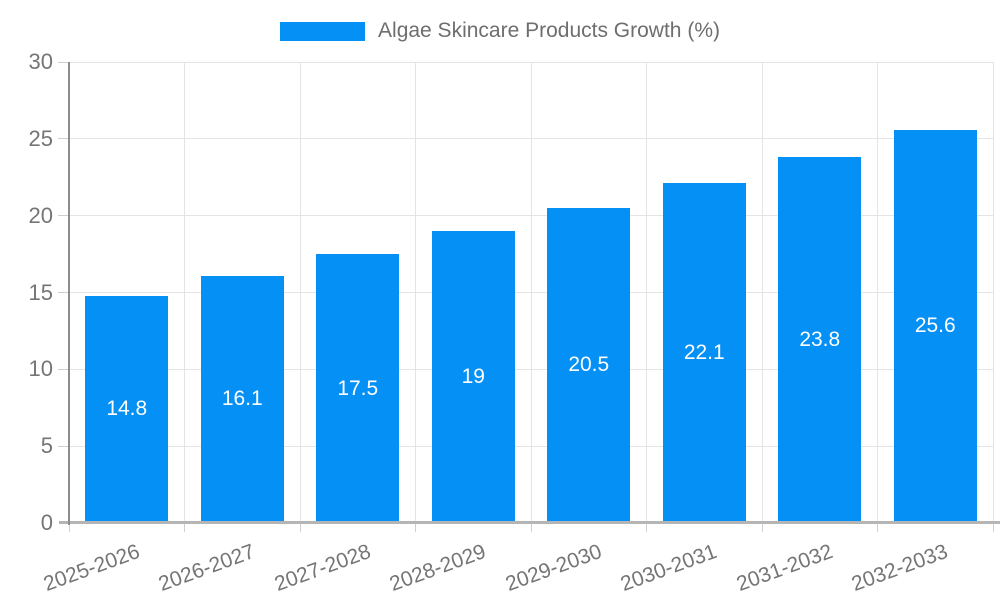 The height and width of the screenshot is (600, 1000). I want to click on bar-value-label: 19, so click(473, 377).